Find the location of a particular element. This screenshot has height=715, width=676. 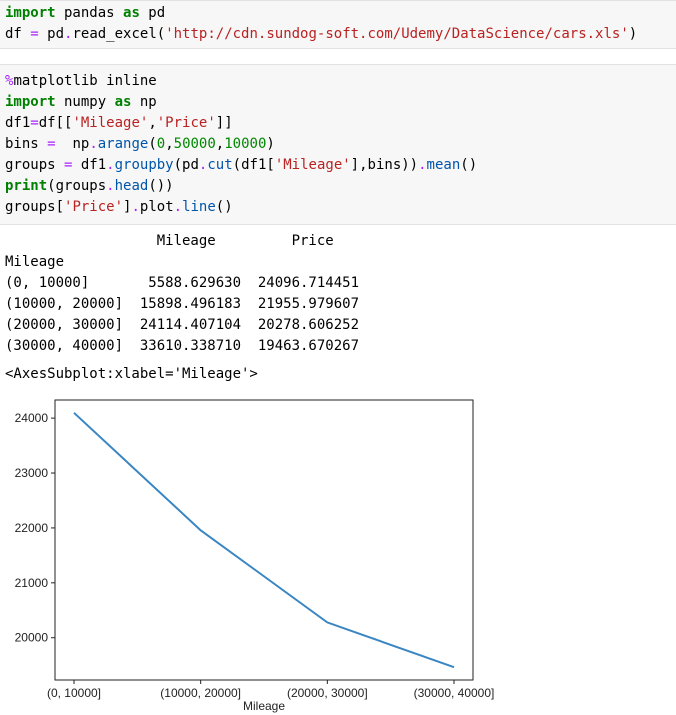

code-line: import numpy as np is located at coordinates (81, 102).